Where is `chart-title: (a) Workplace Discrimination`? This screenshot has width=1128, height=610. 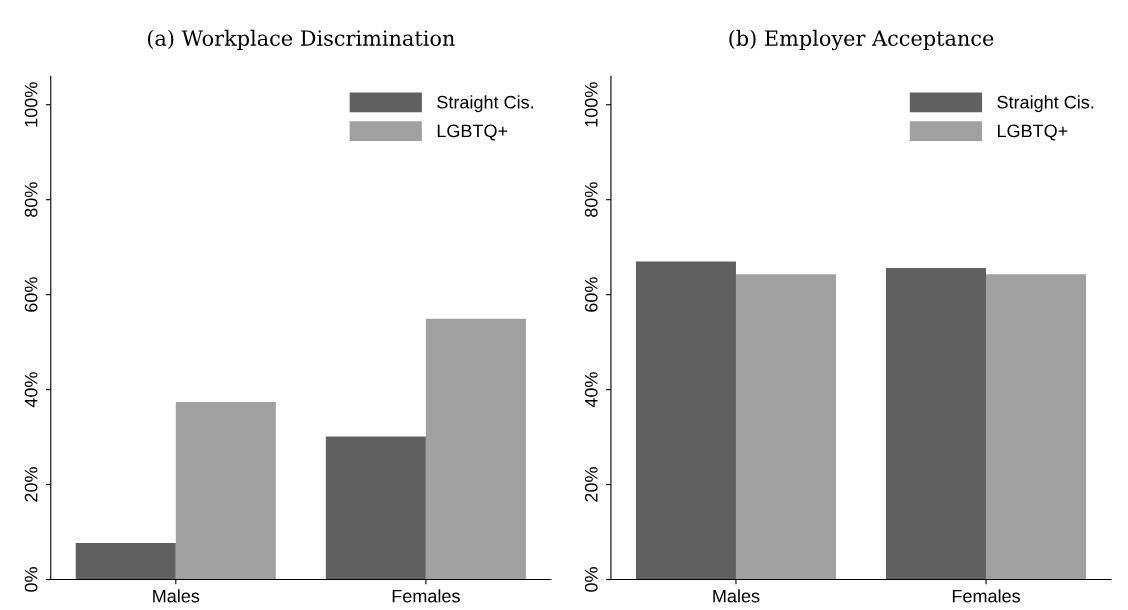
chart-title: (a) Workplace Discrimination is located at coordinates (301, 40).